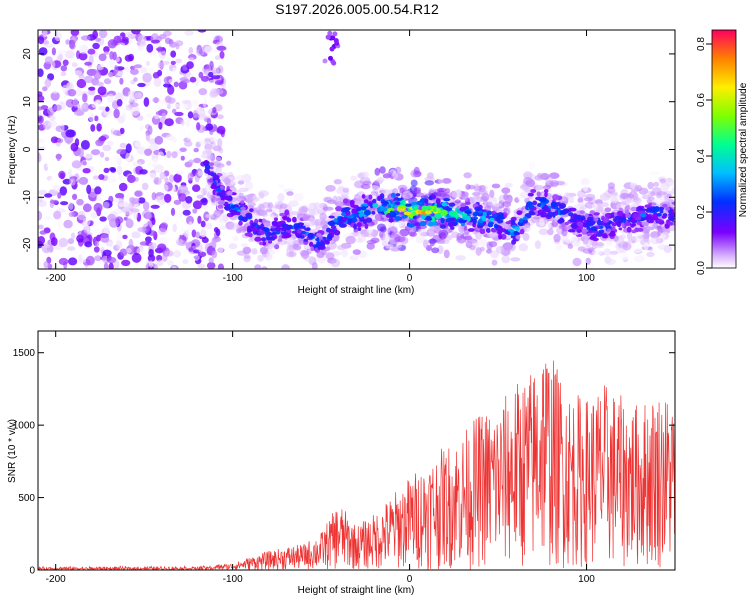 The image size is (750, 600). Describe the element at coordinates (27, 54) in the screenshot. I see `y-tick-label: 20` at that location.